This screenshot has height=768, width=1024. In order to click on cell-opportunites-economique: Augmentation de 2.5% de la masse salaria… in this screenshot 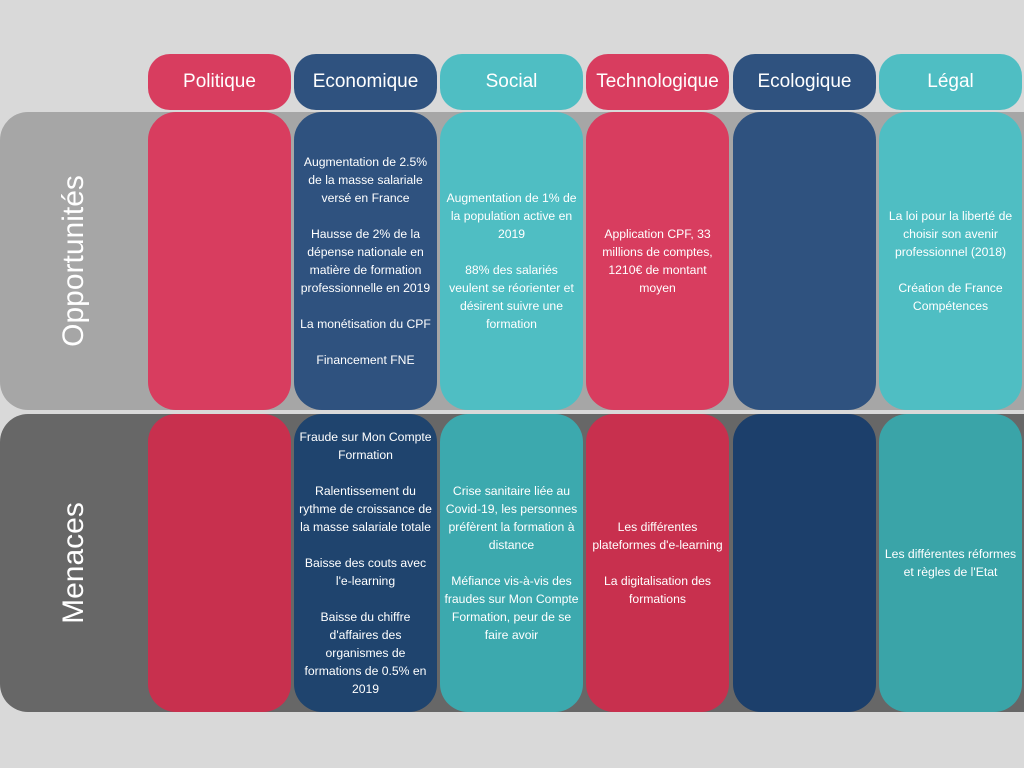, I will do `click(365, 261)`.